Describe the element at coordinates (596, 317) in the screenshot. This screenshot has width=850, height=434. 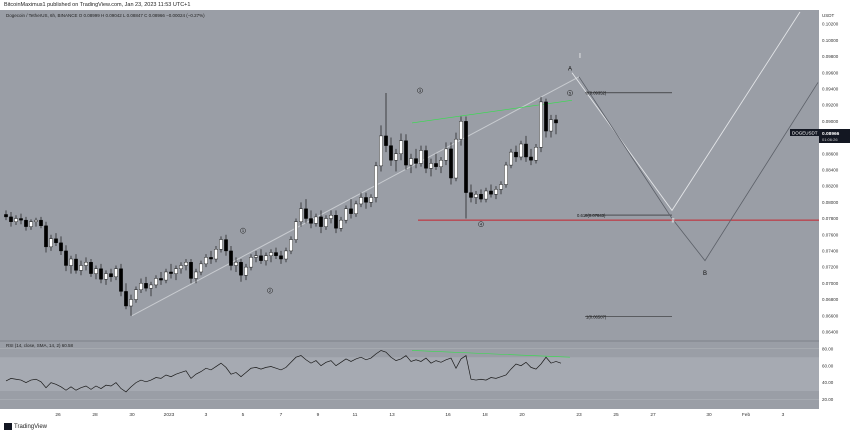
I see `fib-label: 1(0.06587)` at that location.